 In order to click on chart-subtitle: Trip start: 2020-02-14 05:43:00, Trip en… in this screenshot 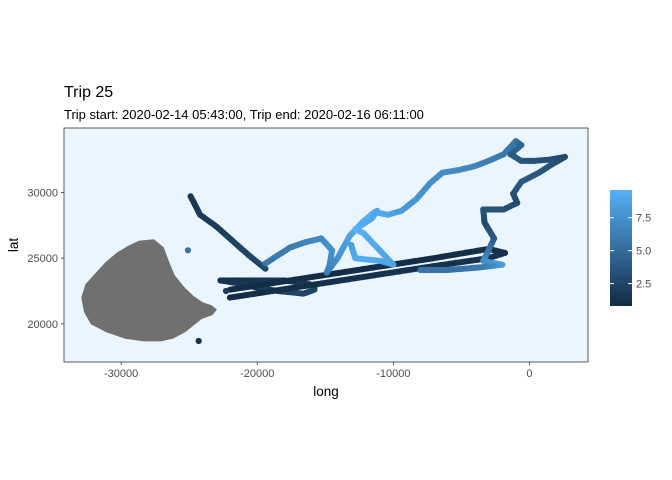, I will do `click(244, 114)`.